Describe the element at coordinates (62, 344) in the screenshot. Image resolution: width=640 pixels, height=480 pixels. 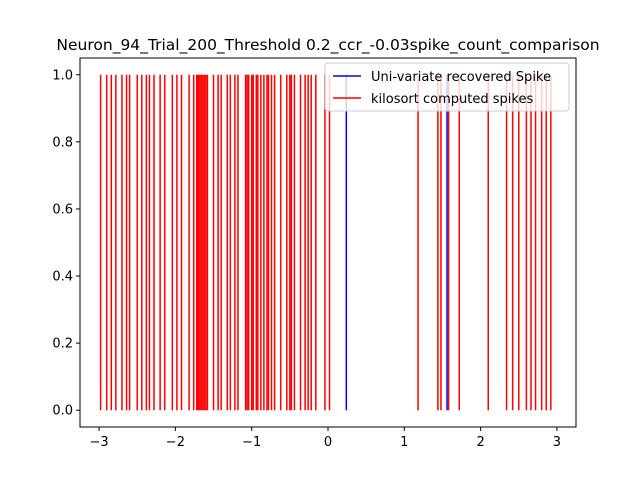
I see `y-tick-label: 0.2` at that location.